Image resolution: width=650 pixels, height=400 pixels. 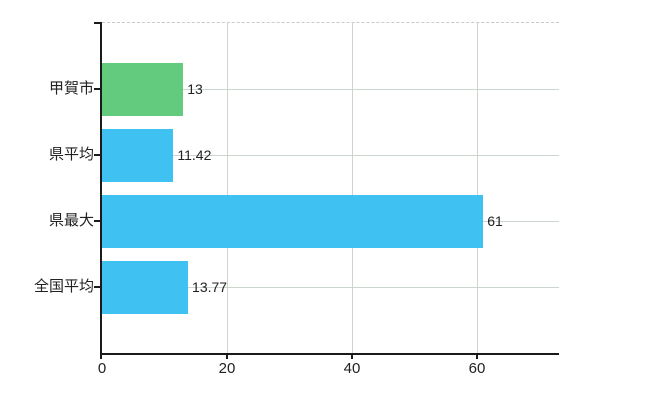 I want to click on plot-top-border, so click(x=330, y=22).